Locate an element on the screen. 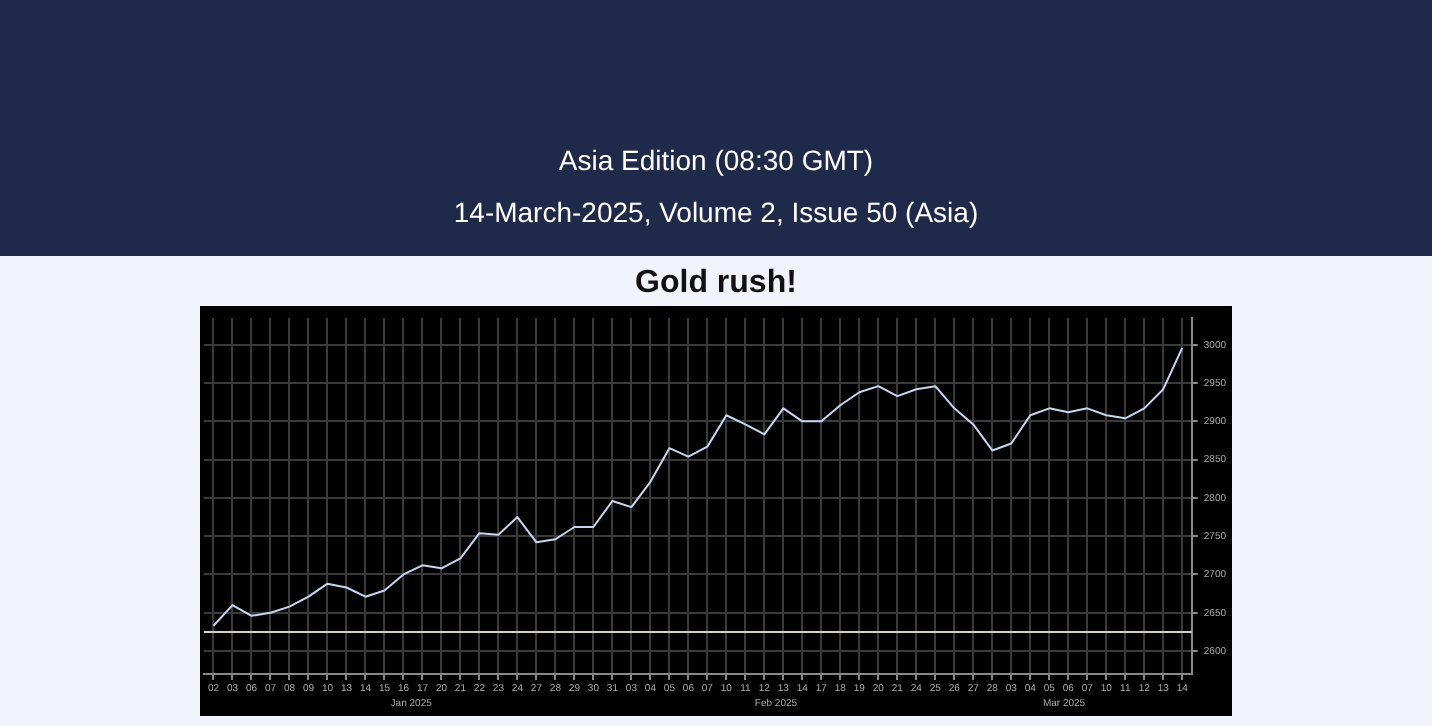  chart-title: Gold rush! is located at coordinates (716, 284).